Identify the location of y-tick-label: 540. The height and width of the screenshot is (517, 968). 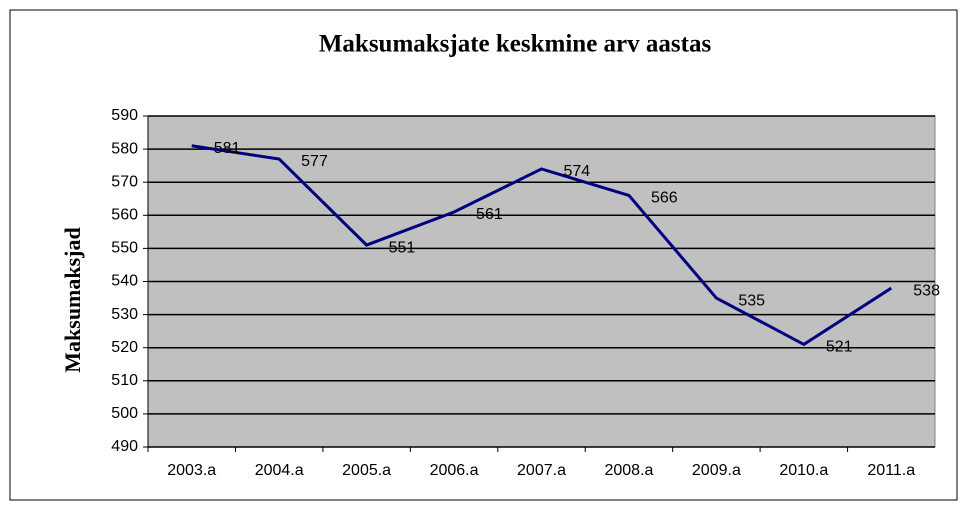
(124, 281).